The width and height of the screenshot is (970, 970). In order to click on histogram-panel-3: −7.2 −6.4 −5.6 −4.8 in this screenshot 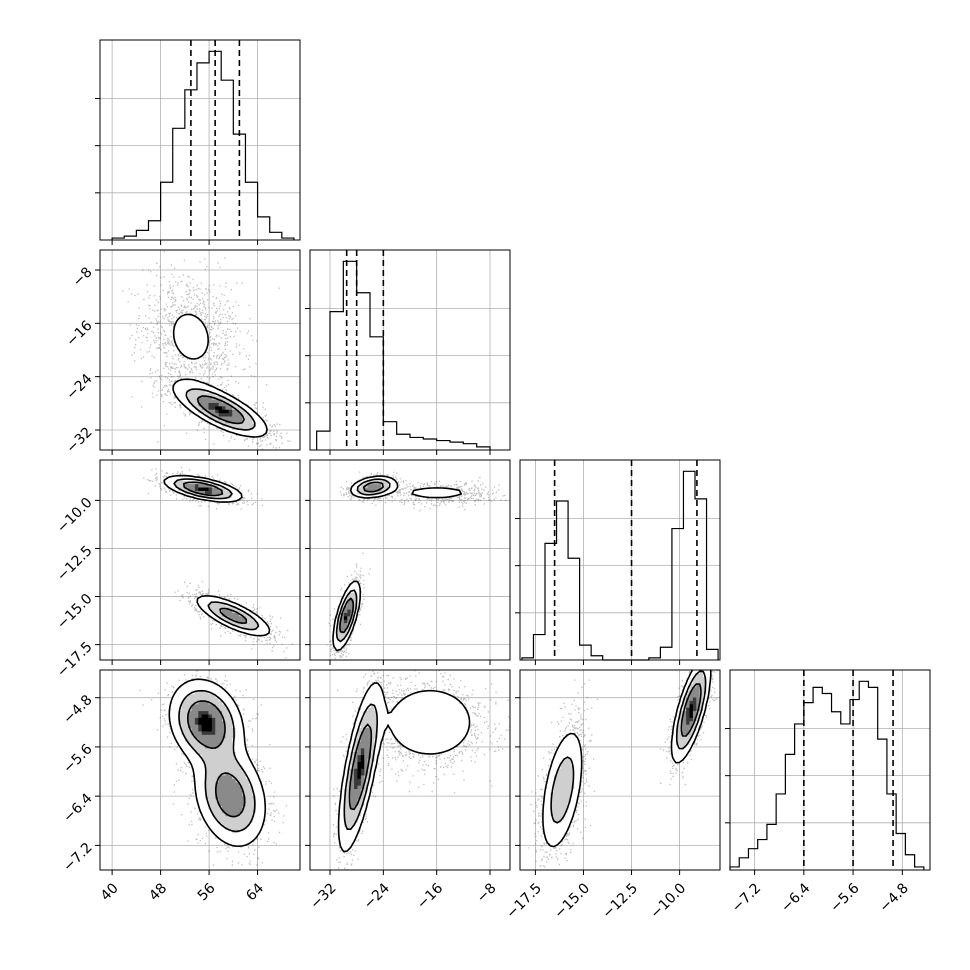, I will do `click(828, 792)`.